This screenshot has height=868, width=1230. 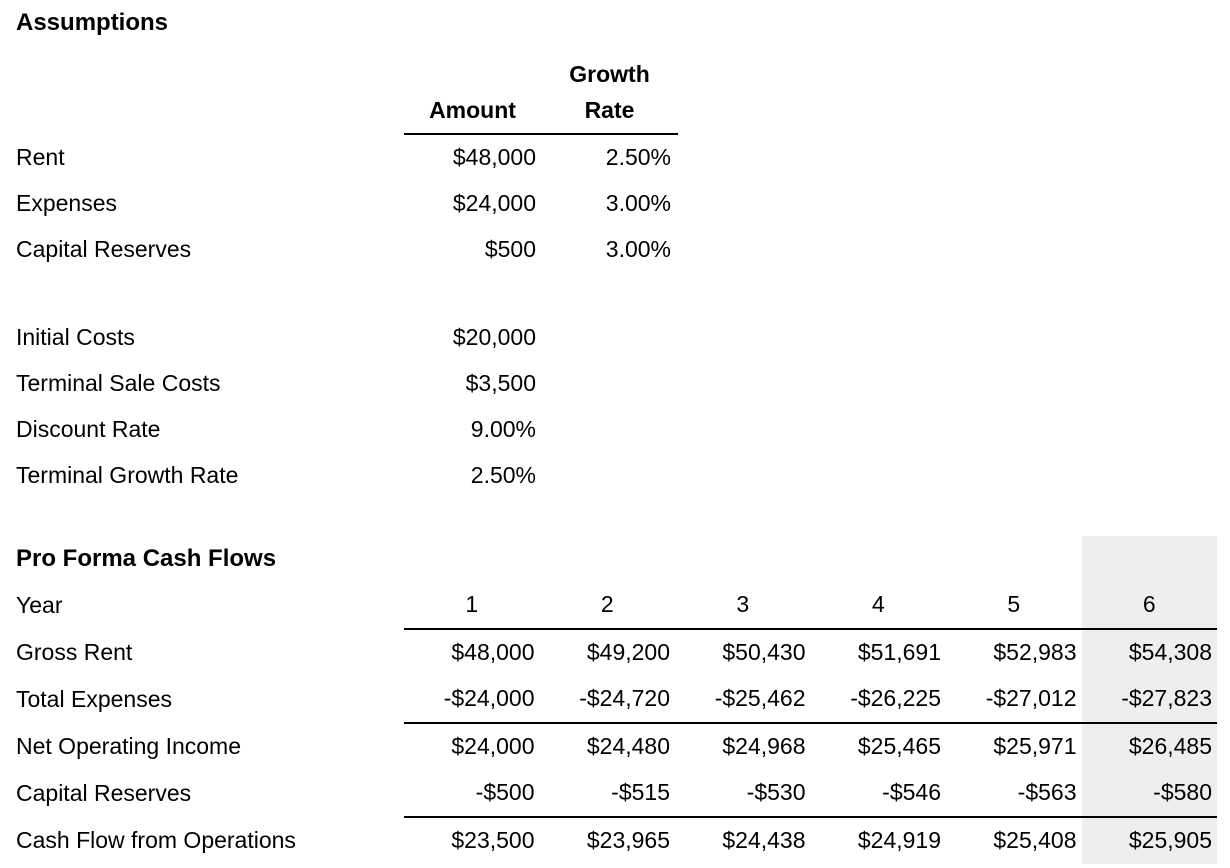 What do you see at coordinates (40, 156) in the screenshot?
I see `row-label: Rent` at bounding box center [40, 156].